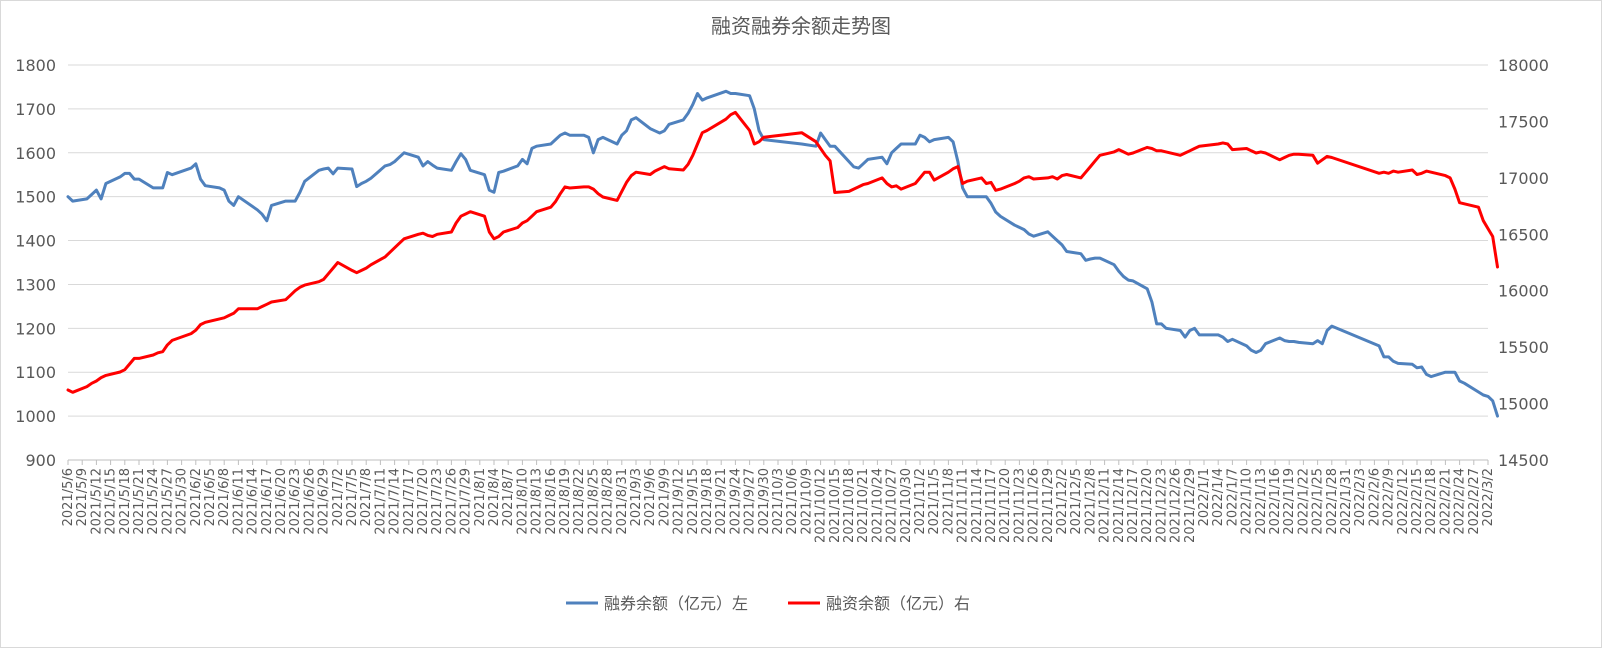  What do you see at coordinates (1218, 497) in the screenshot?
I see `x-tick-label: 2022/1/4` at bounding box center [1218, 497].